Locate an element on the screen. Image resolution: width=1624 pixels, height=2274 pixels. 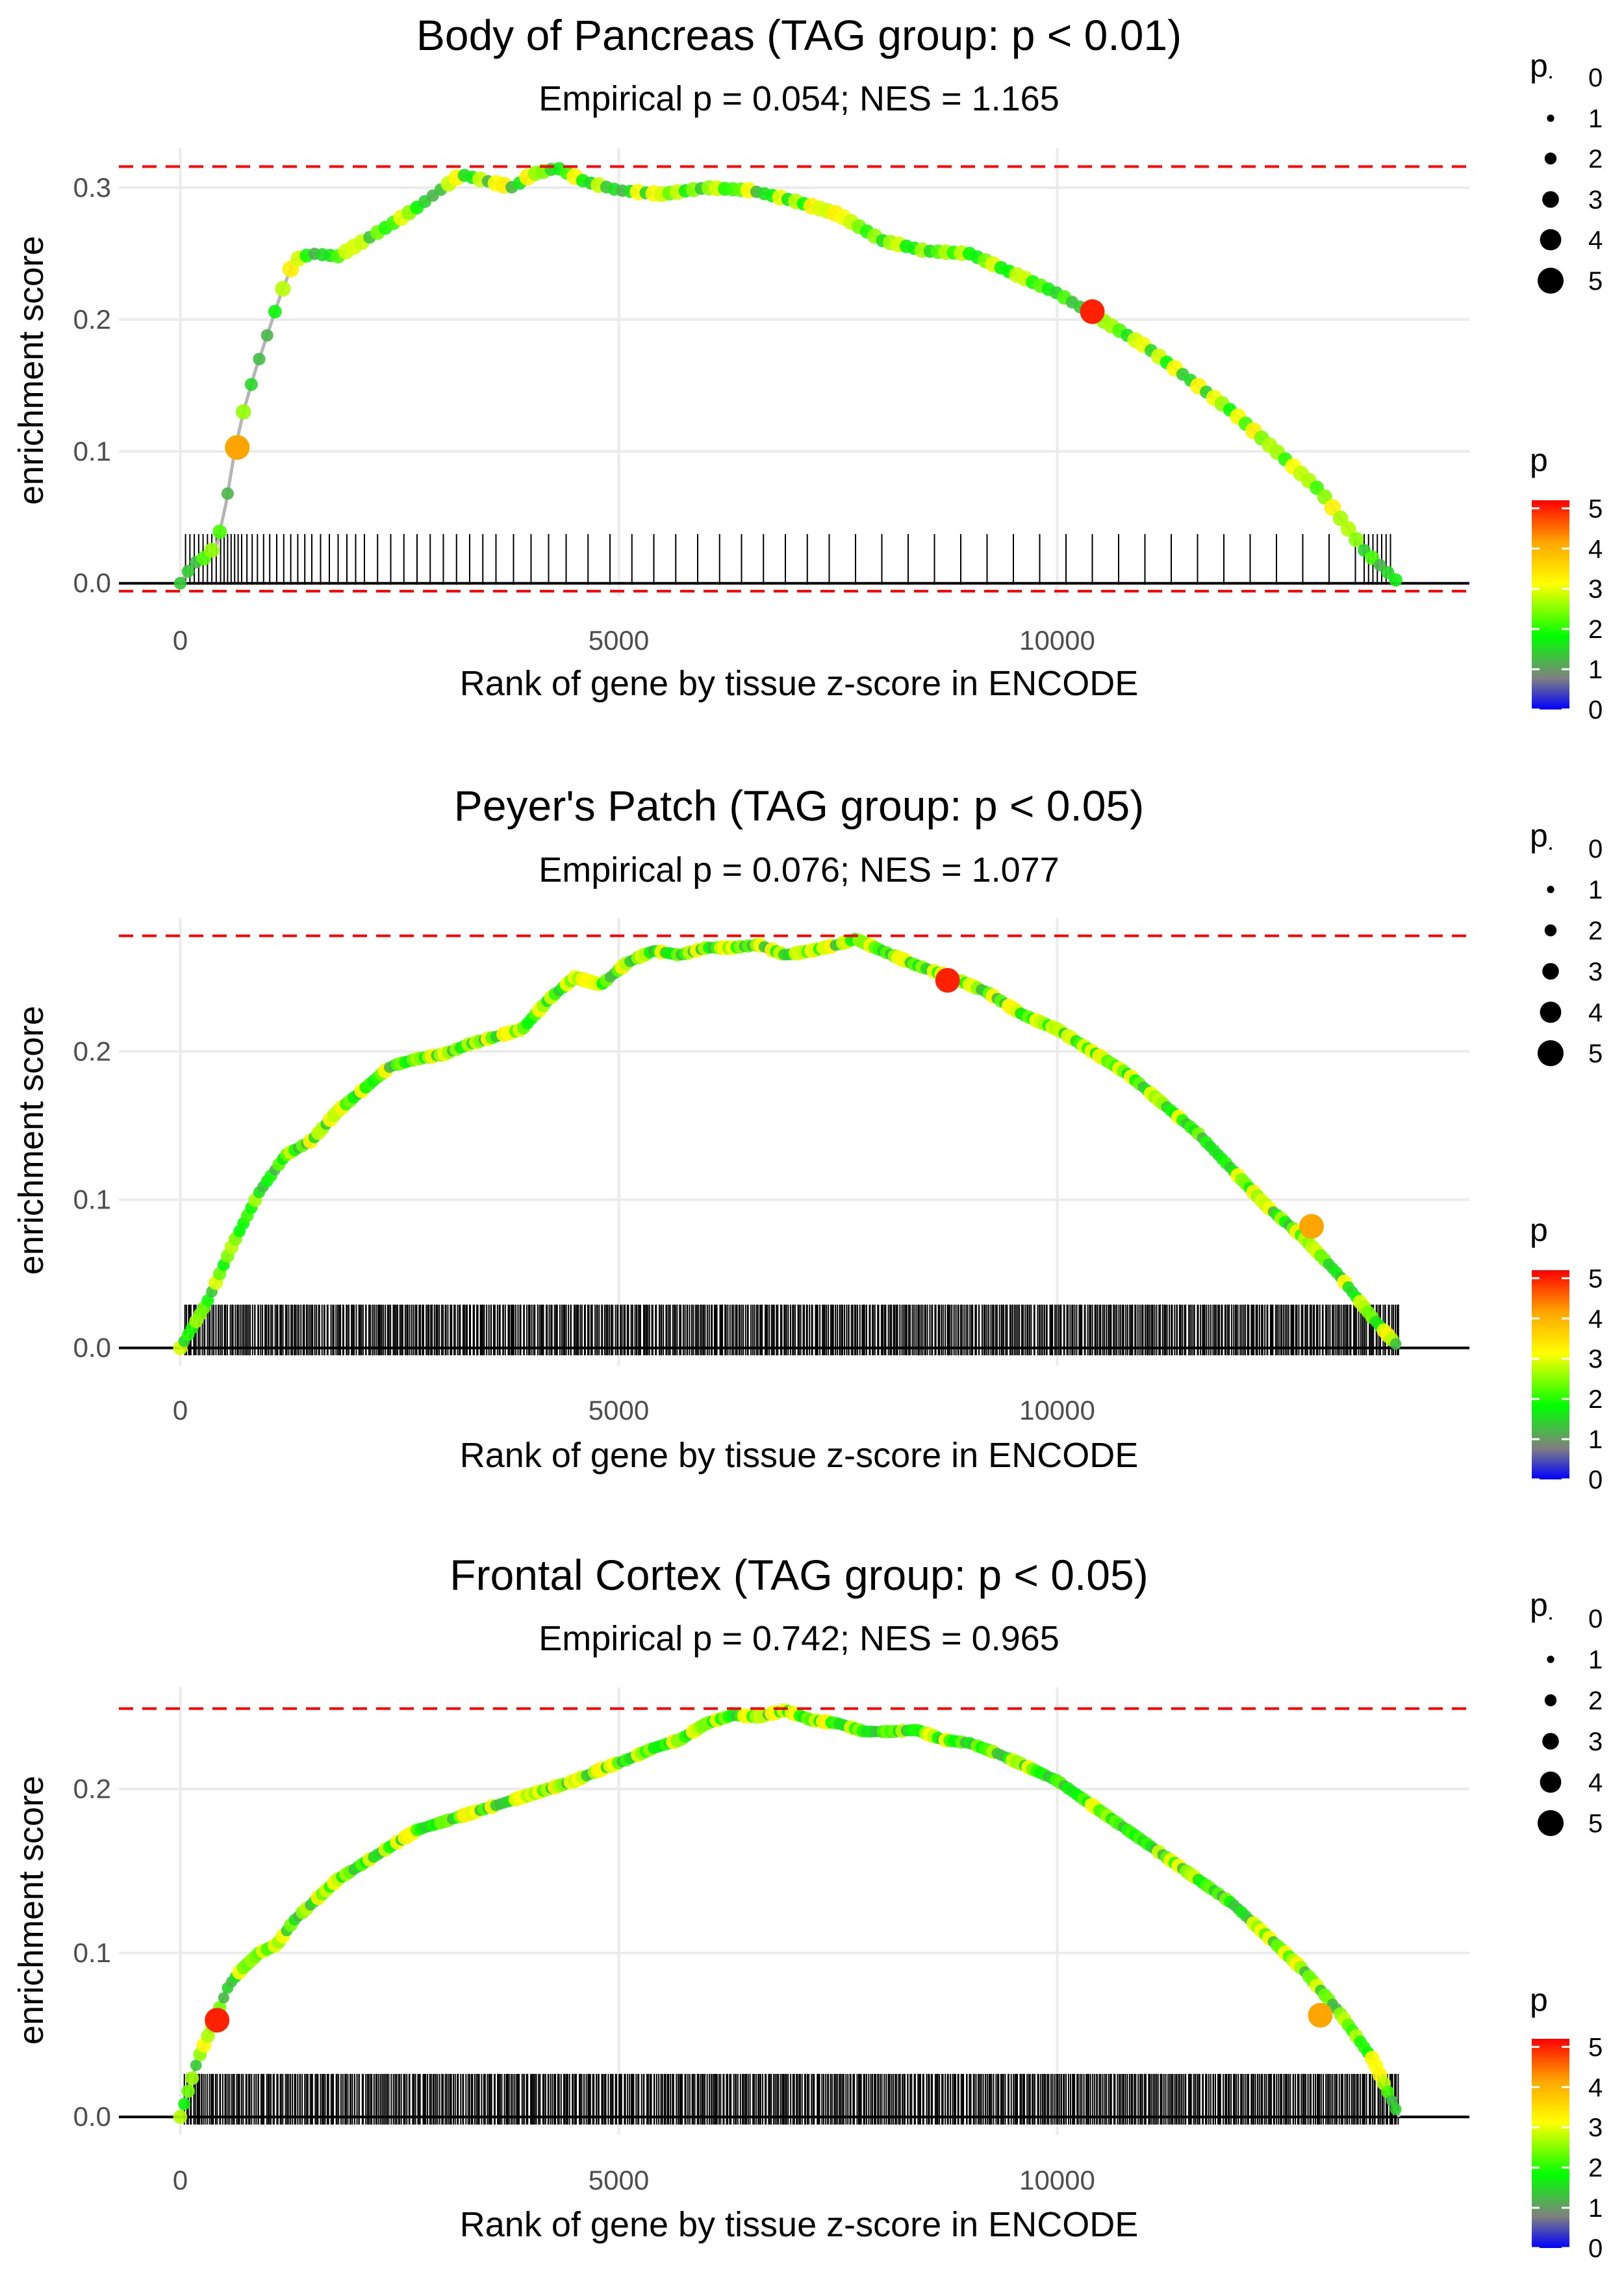
y-axis-ticks: 0.0 0.1 0.2 0.3 is located at coordinates (92, 385).